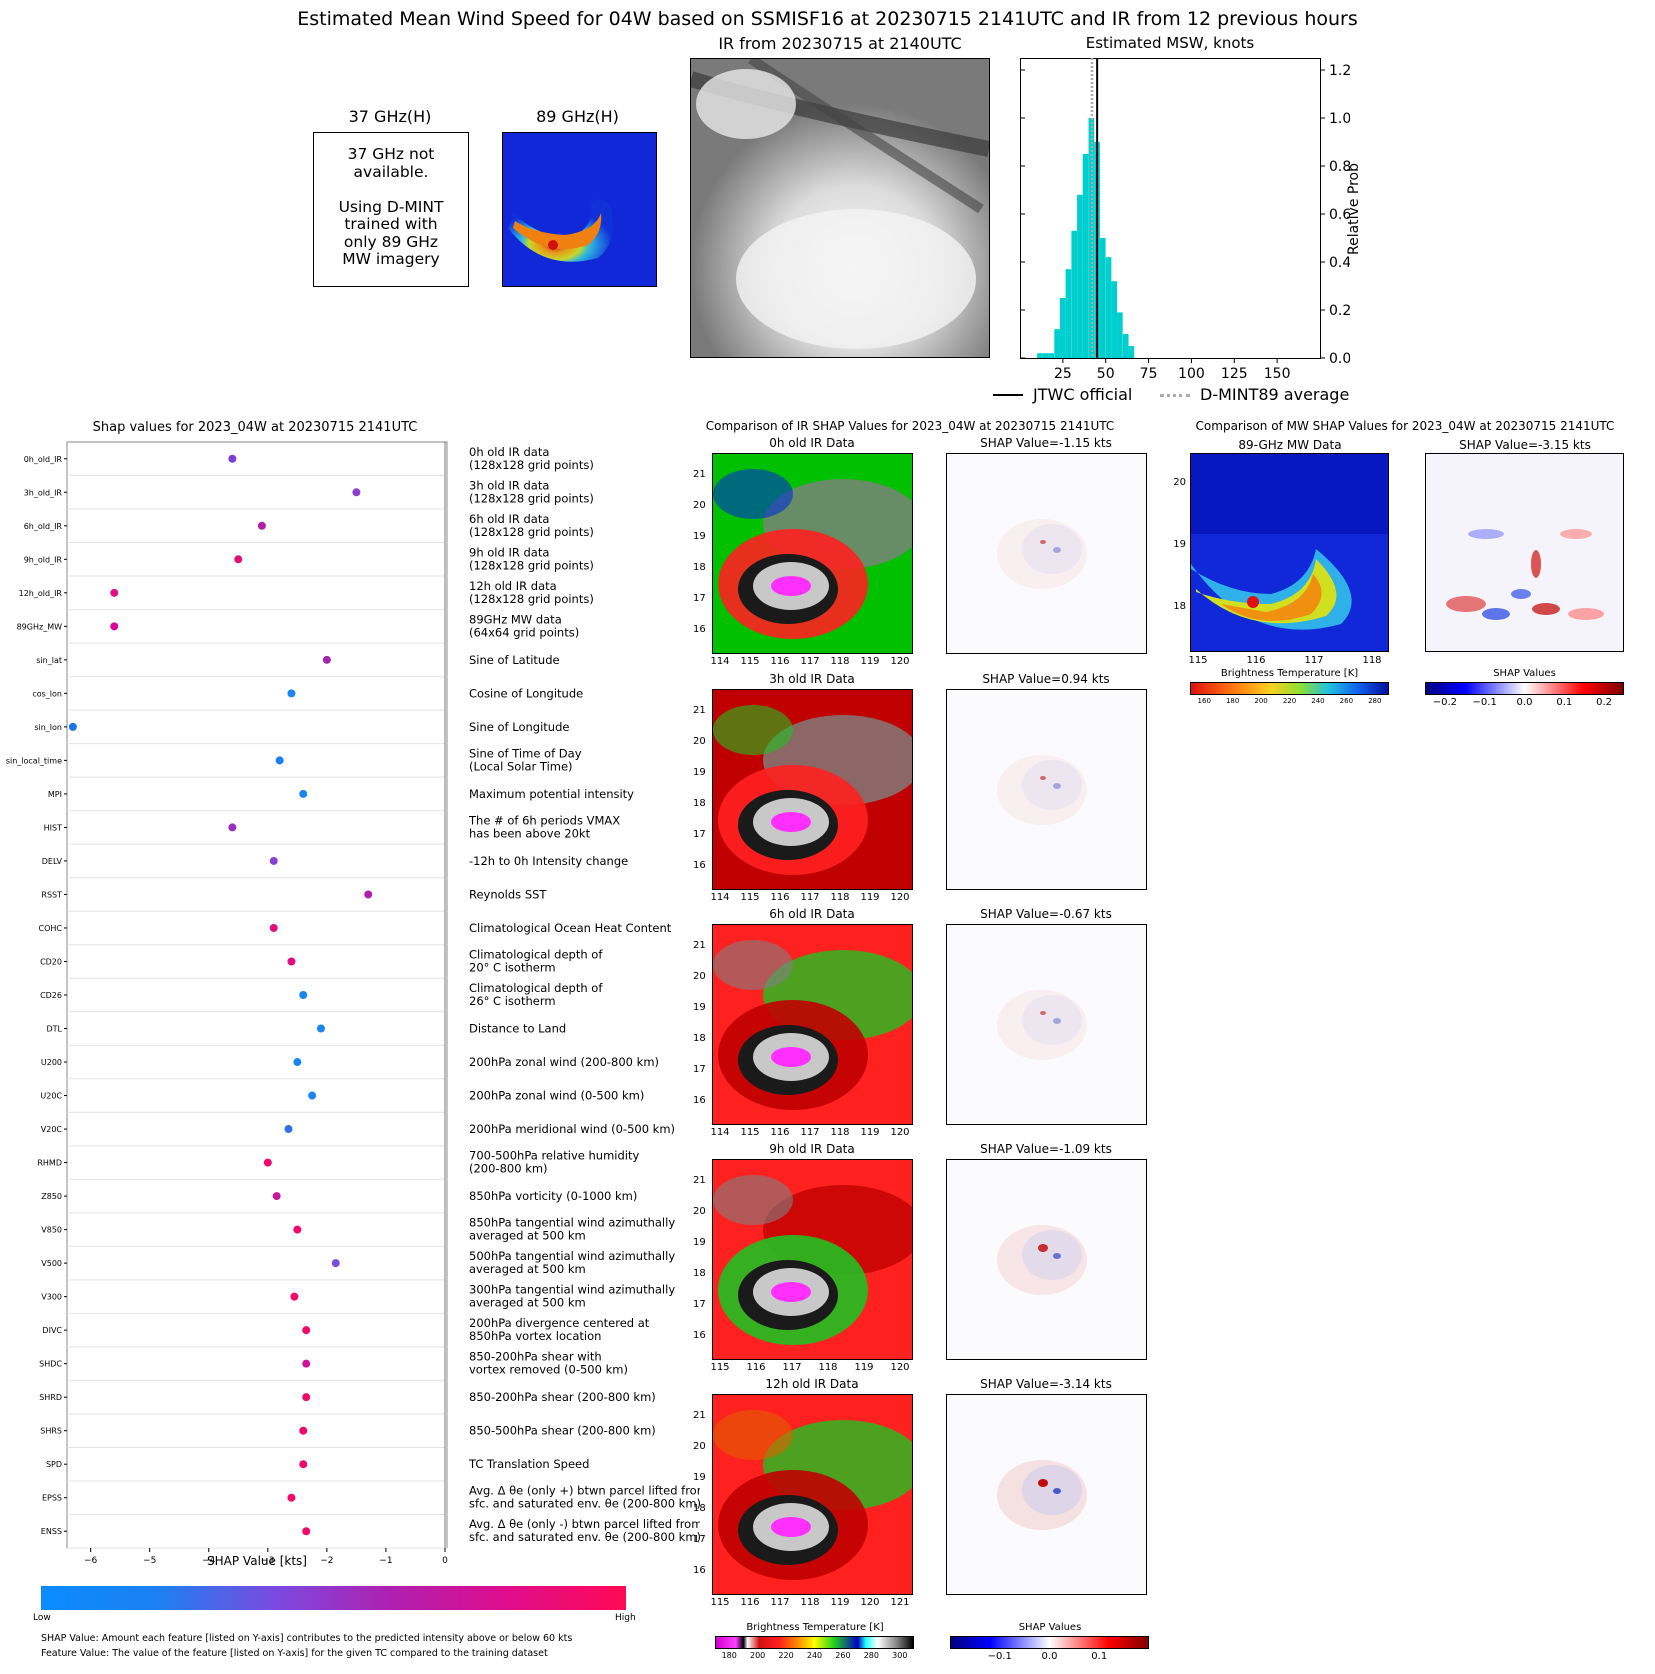 Image resolution: width=1655 pixels, height=1674 pixels. Describe the element at coordinates (1008, 395) in the screenshot. I see `legend-jtwc-swatch` at that location.